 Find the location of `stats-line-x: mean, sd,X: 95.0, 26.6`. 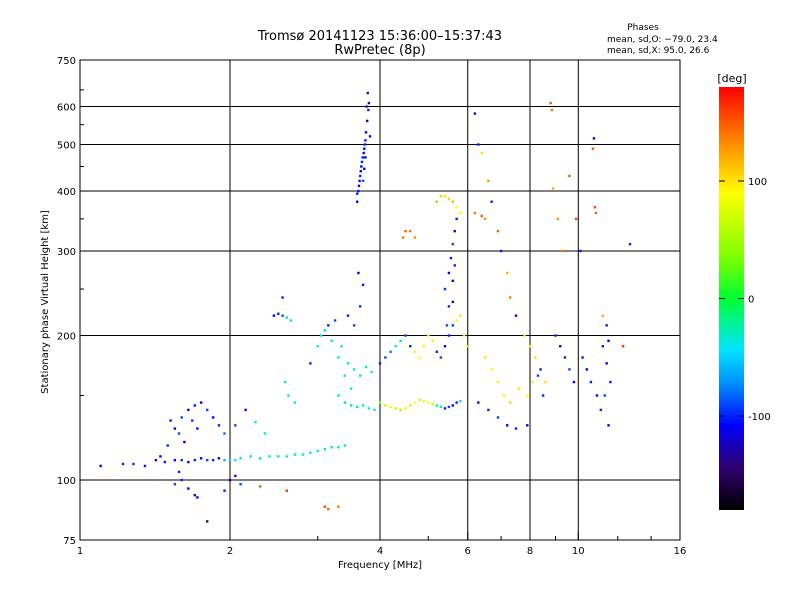

stats-line-x: mean, sd,X: 95.0, 26.6 is located at coordinates (658, 51).